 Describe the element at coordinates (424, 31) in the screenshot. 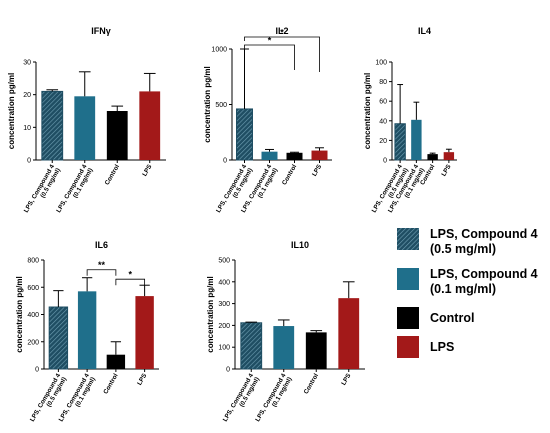

I see `chart-title: IL4` at that location.